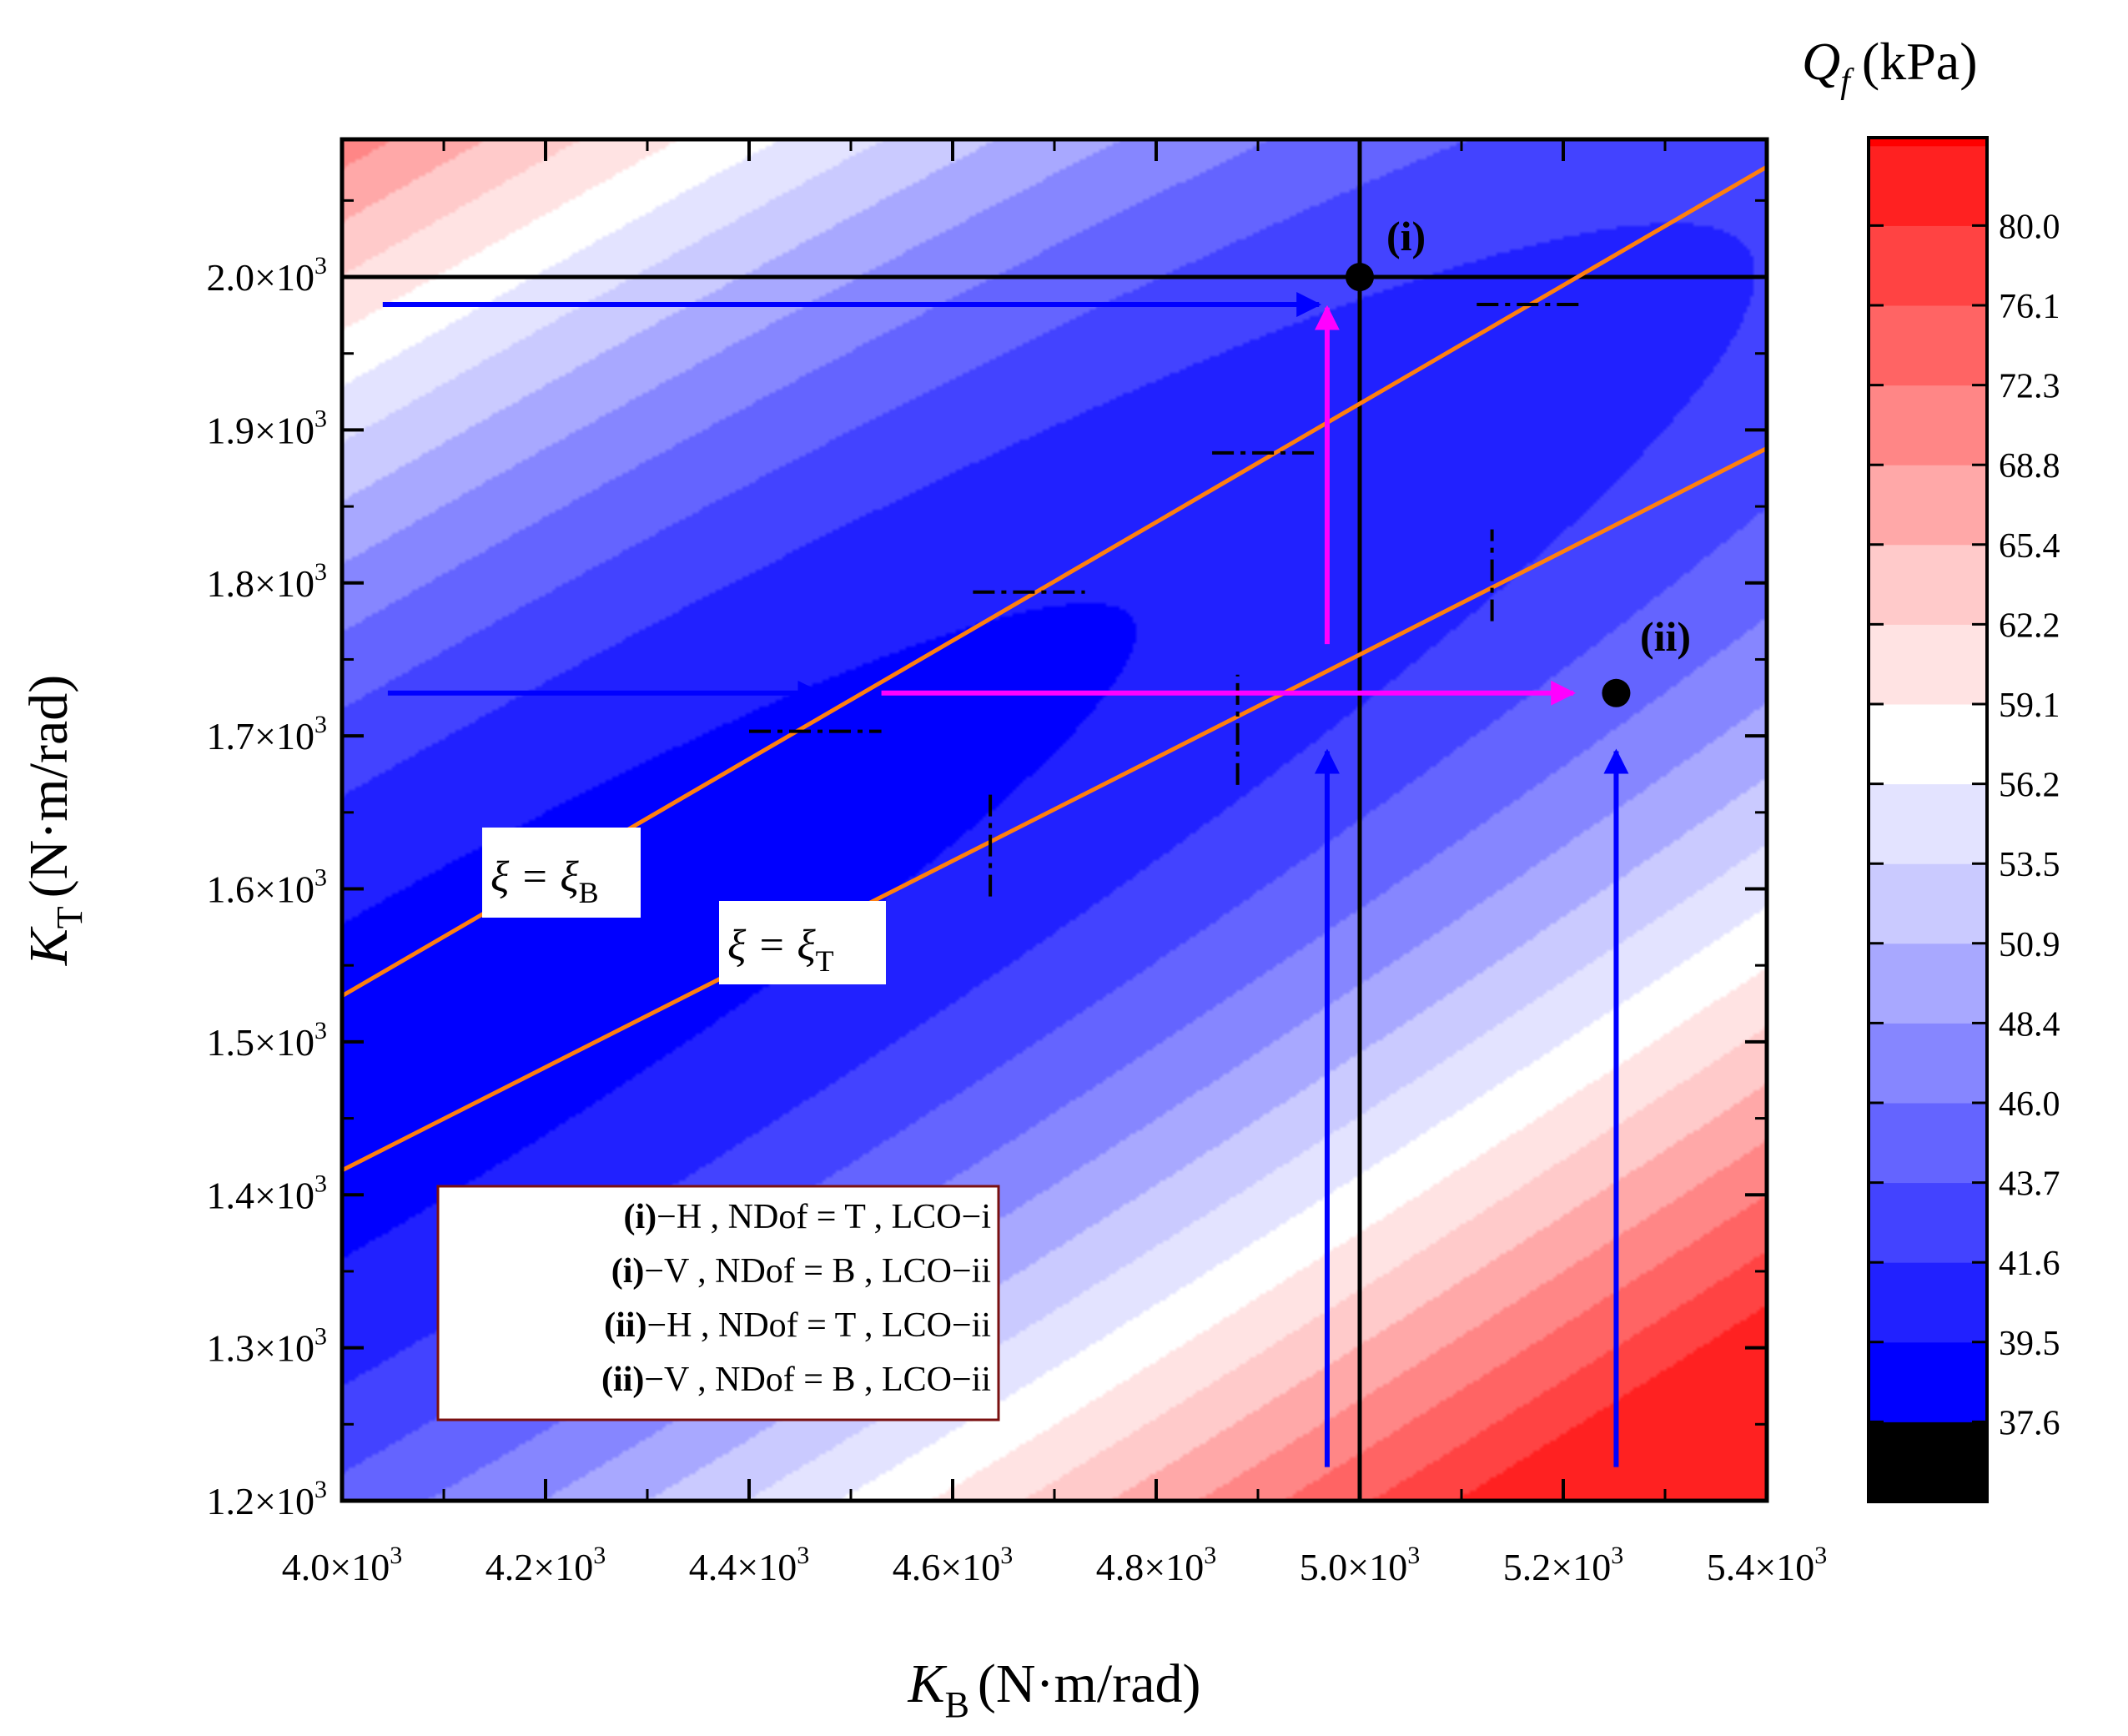 The image size is (2128, 1736). What do you see at coordinates (1767, 1565) in the screenshot?
I see `x-tick-label: 5.4×10³` at bounding box center [1767, 1565].